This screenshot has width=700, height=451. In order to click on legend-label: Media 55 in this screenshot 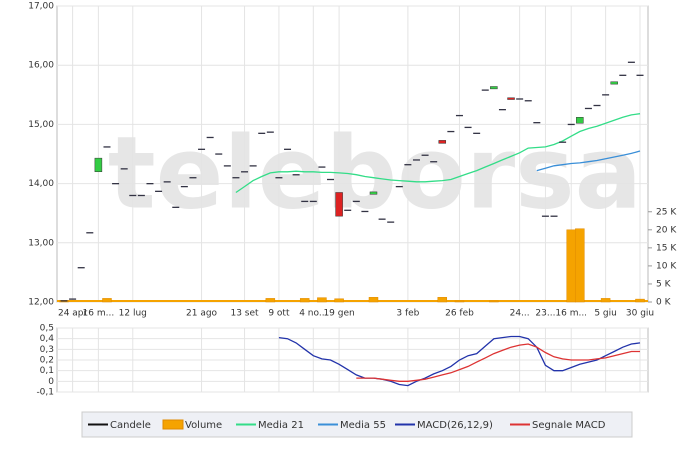, I will do `click(363, 425)`.